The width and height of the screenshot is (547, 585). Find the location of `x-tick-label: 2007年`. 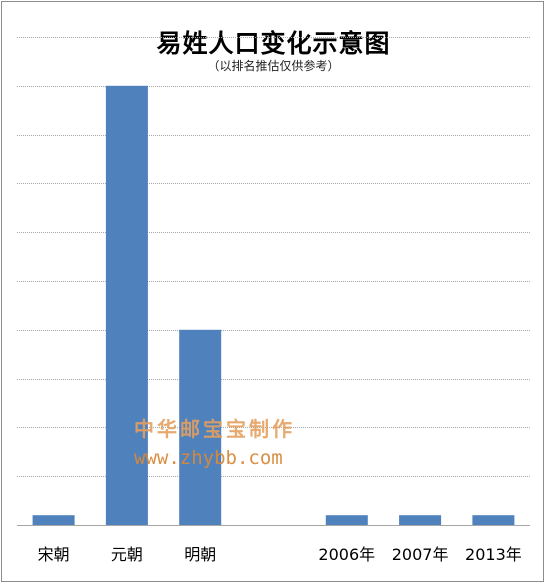

x-tick-label: 2007年 is located at coordinates (420, 554).